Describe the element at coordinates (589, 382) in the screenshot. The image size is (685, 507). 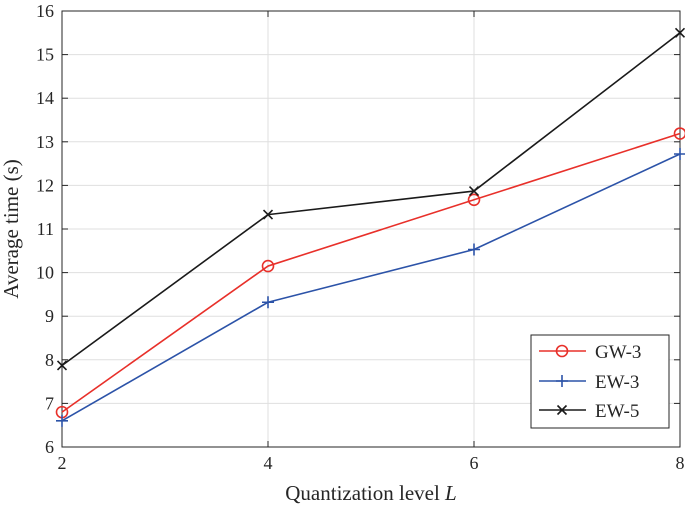
I see `legend-entry-ew-3: EW-3` at that location.